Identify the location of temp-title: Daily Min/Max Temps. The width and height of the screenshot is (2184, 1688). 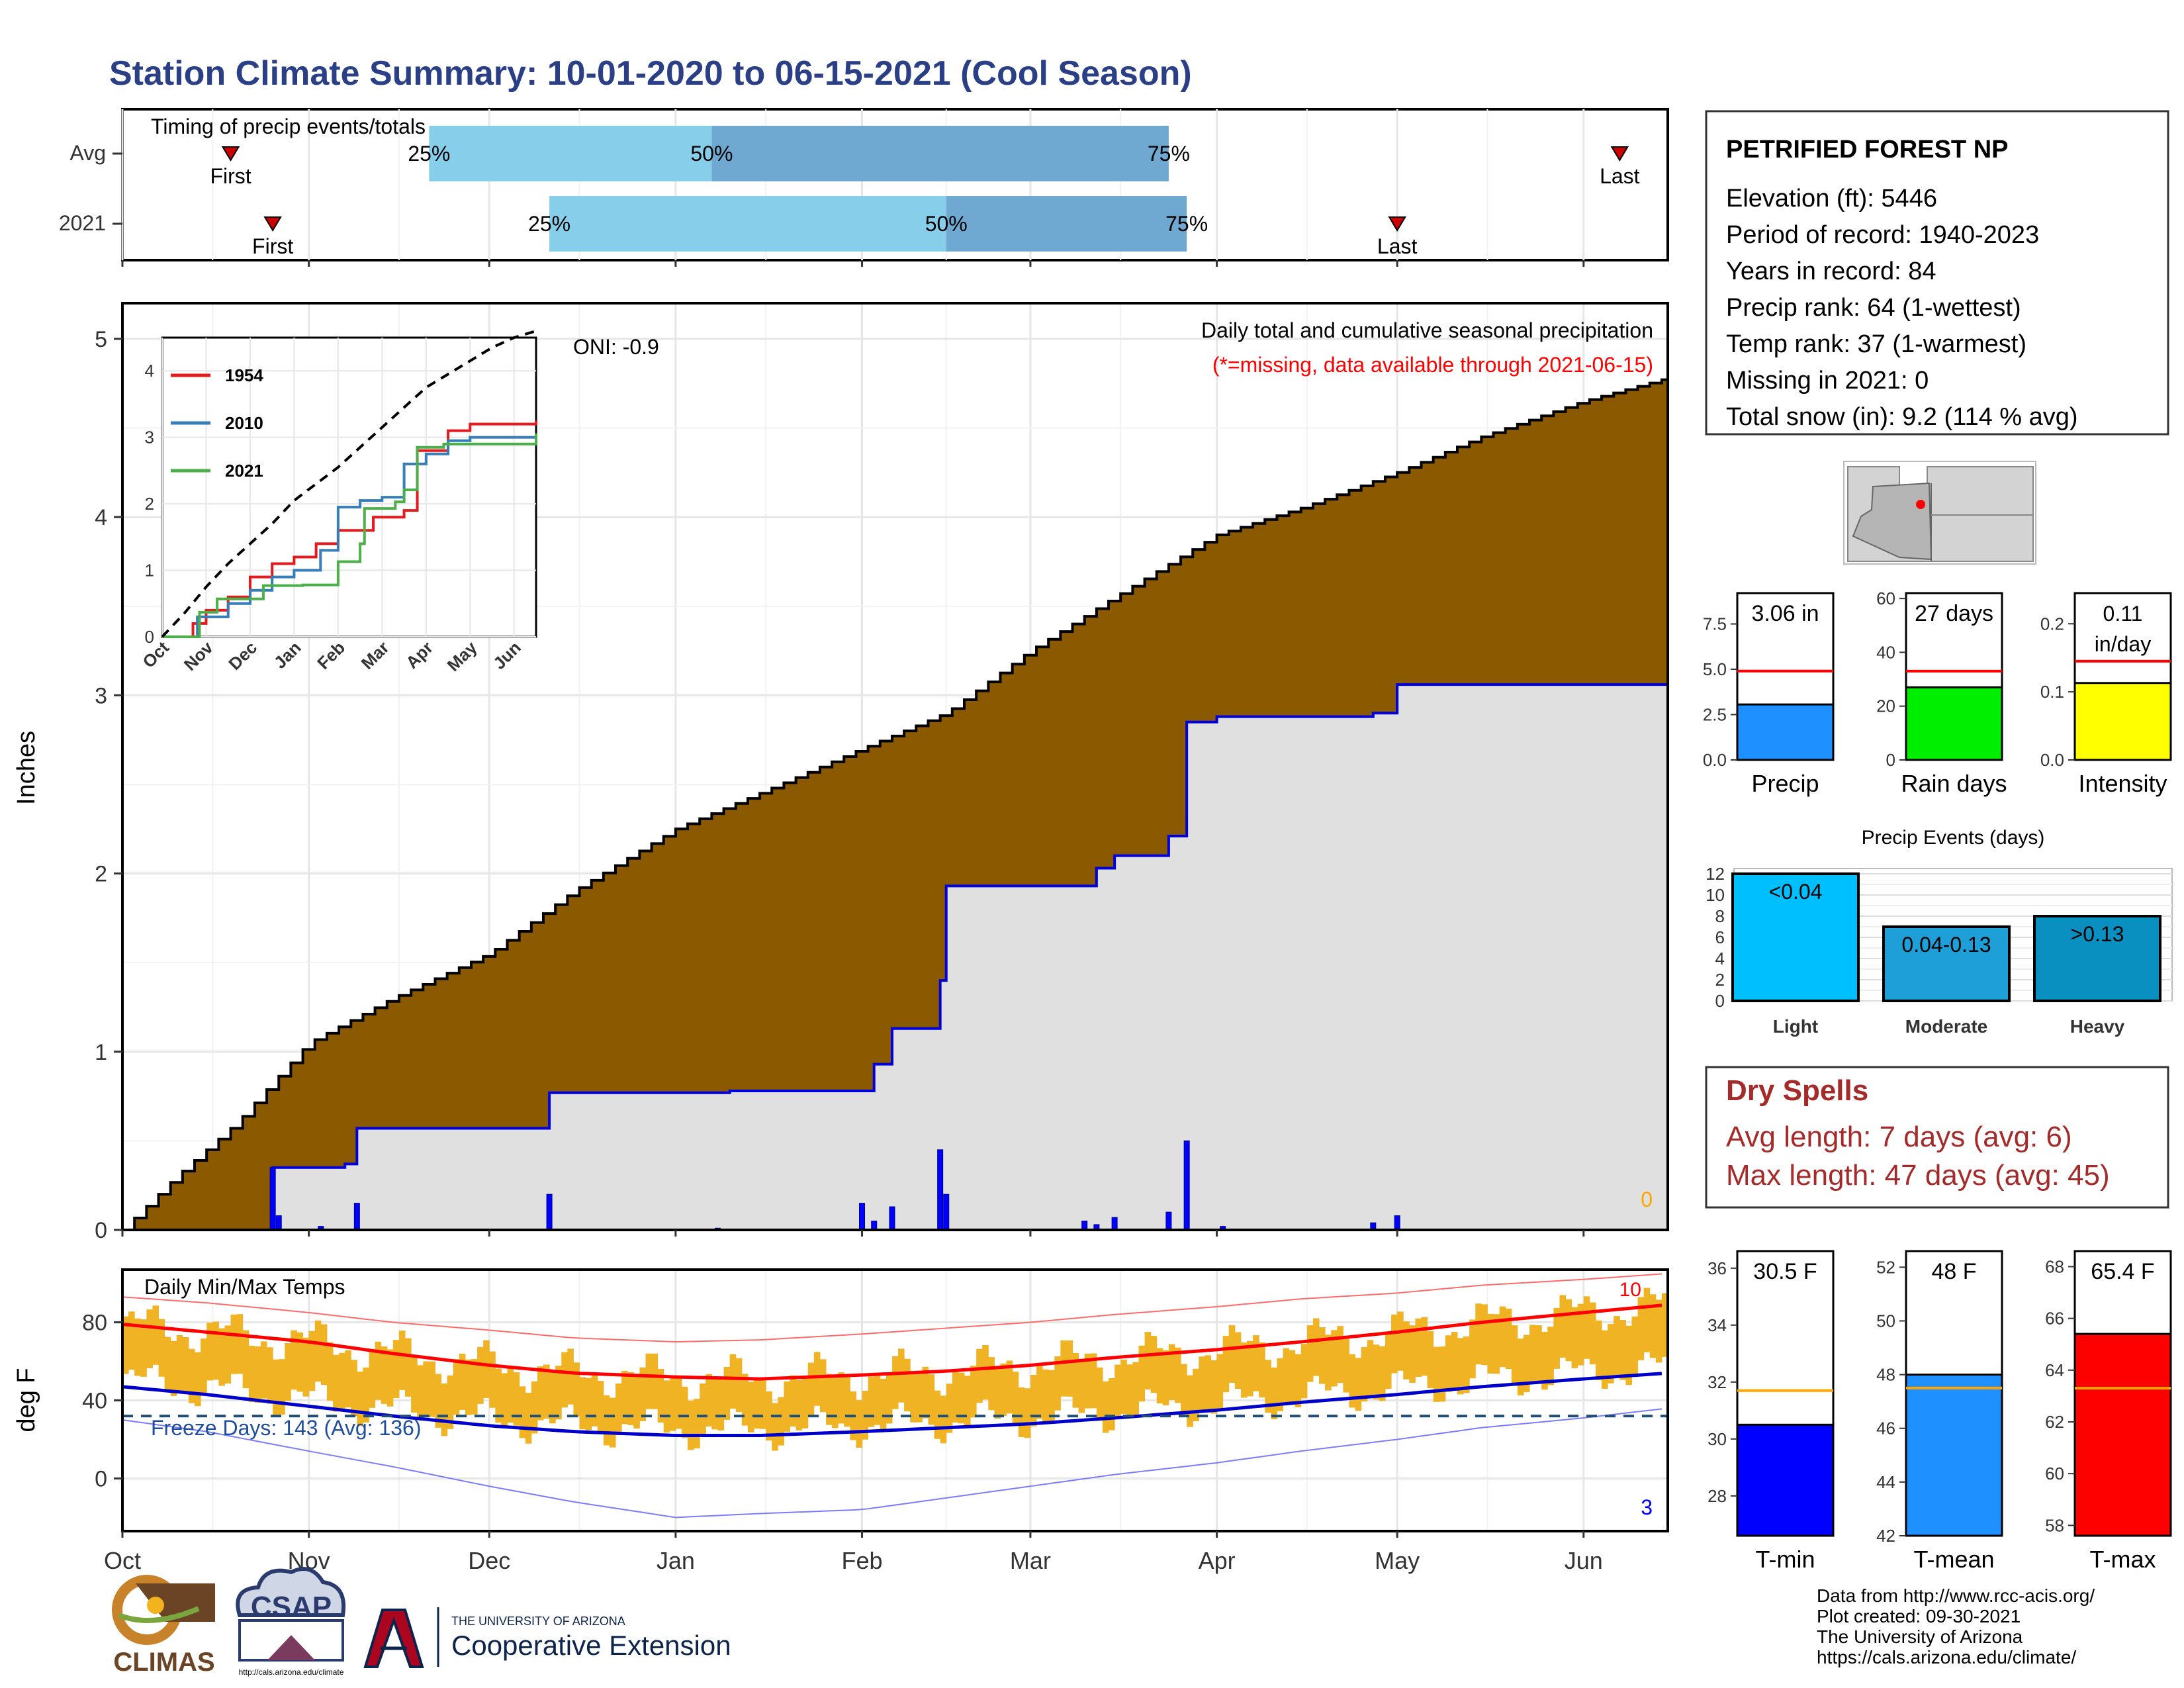
(245, 1287).